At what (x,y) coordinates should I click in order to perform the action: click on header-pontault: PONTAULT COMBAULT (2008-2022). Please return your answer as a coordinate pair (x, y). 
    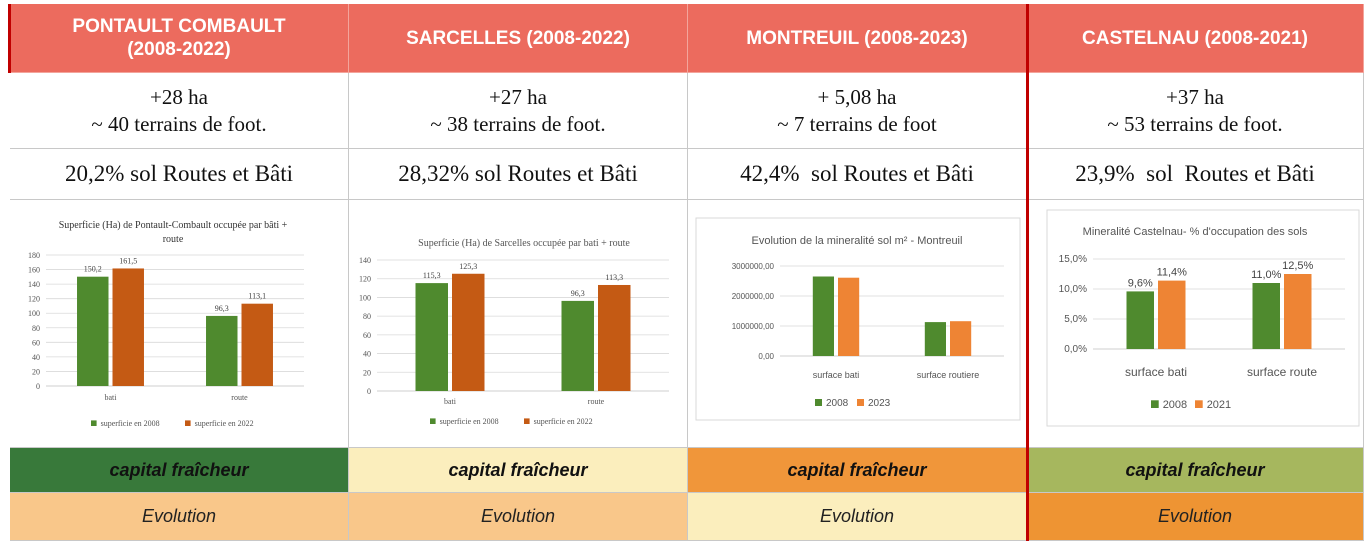
    Looking at the image, I should click on (179, 38).